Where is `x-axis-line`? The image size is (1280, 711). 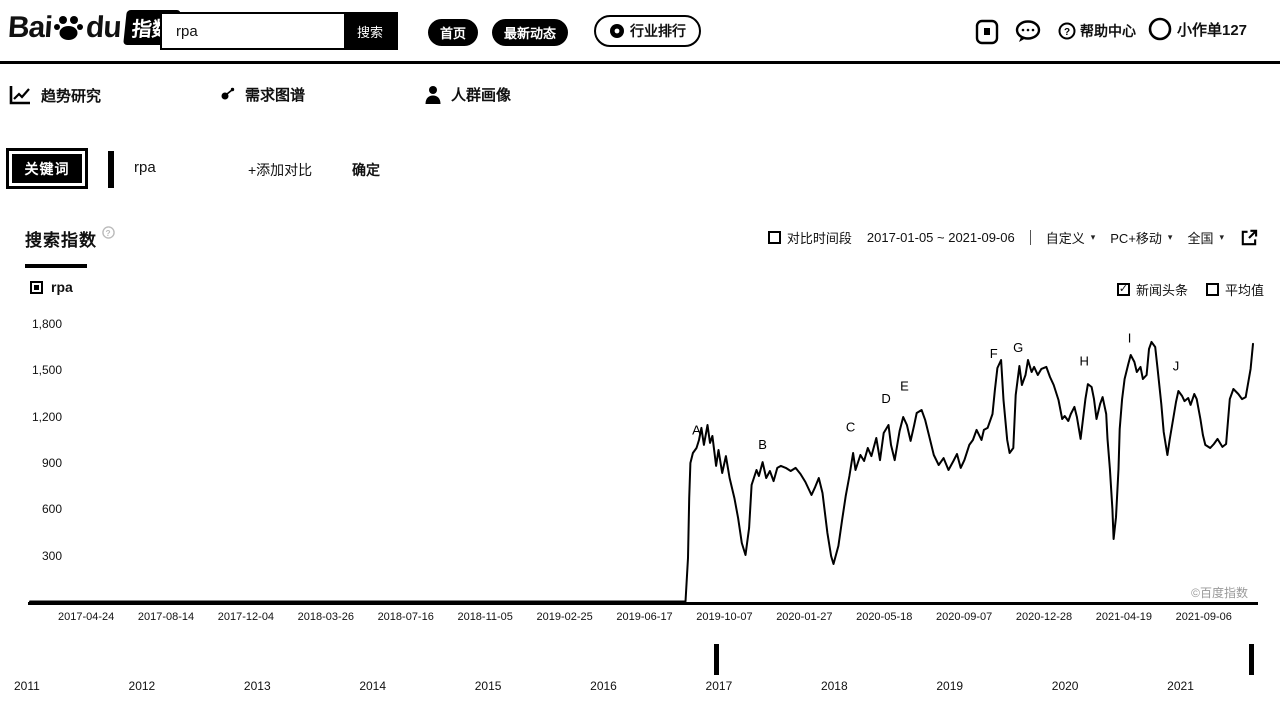
x-axis-line is located at coordinates (643, 603).